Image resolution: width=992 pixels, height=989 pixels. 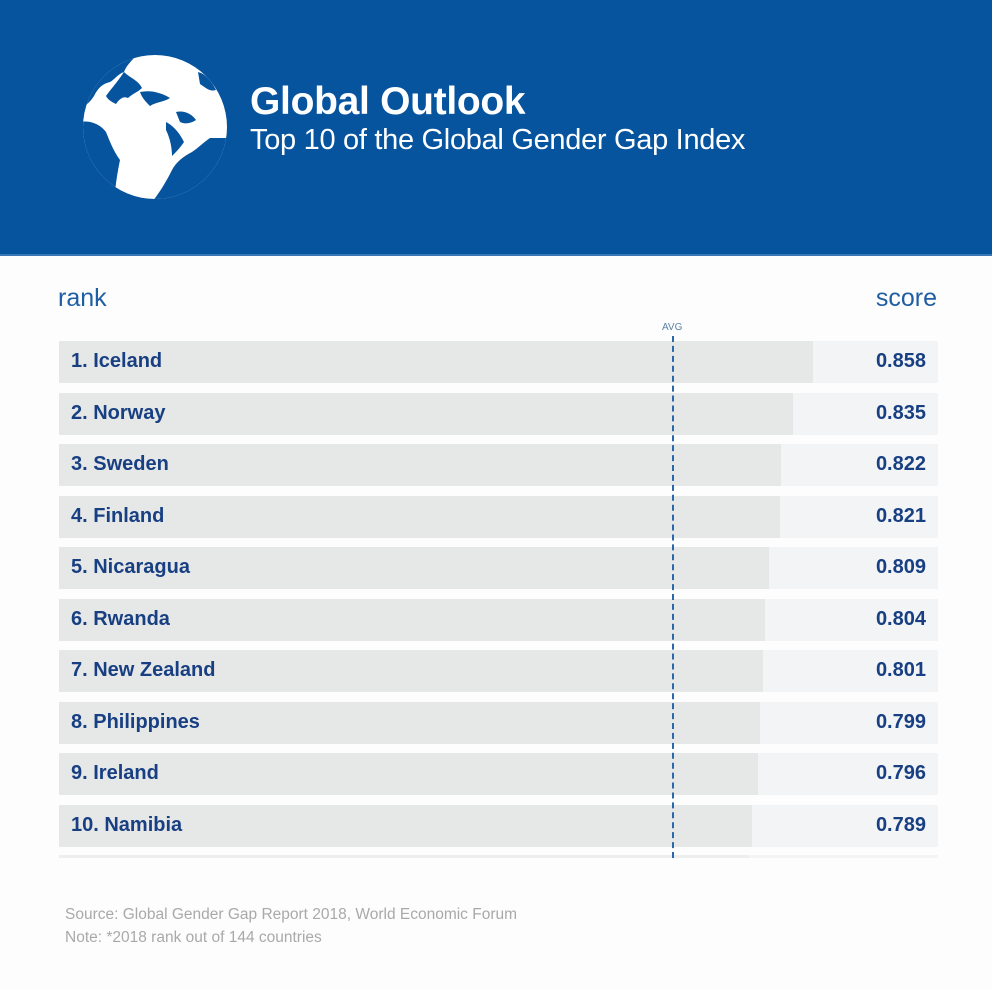 What do you see at coordinates (117, 361) in the screenshot?
I see `country-label: 1. Iceland` at bounding box center [117, 361].